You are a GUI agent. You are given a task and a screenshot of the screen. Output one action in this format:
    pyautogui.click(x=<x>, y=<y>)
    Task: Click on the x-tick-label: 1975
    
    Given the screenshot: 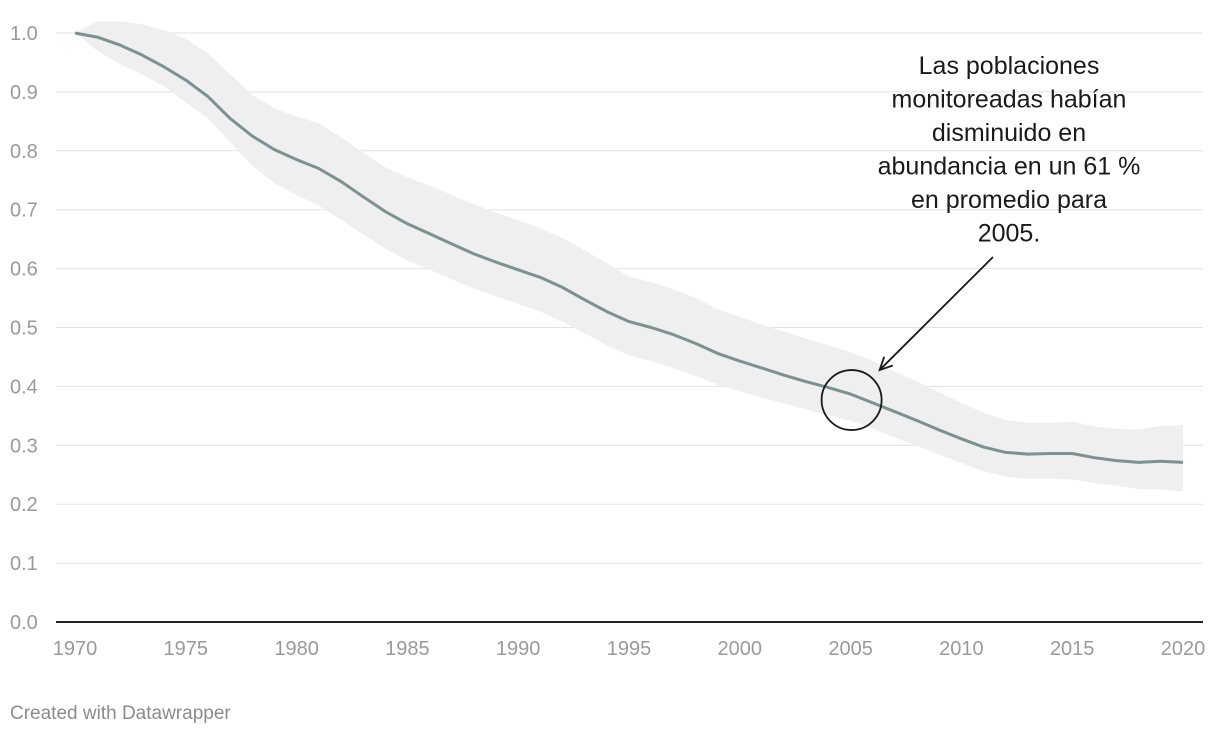 What is the action you would take?
    pyautogui.click(x=186, y=649)
    